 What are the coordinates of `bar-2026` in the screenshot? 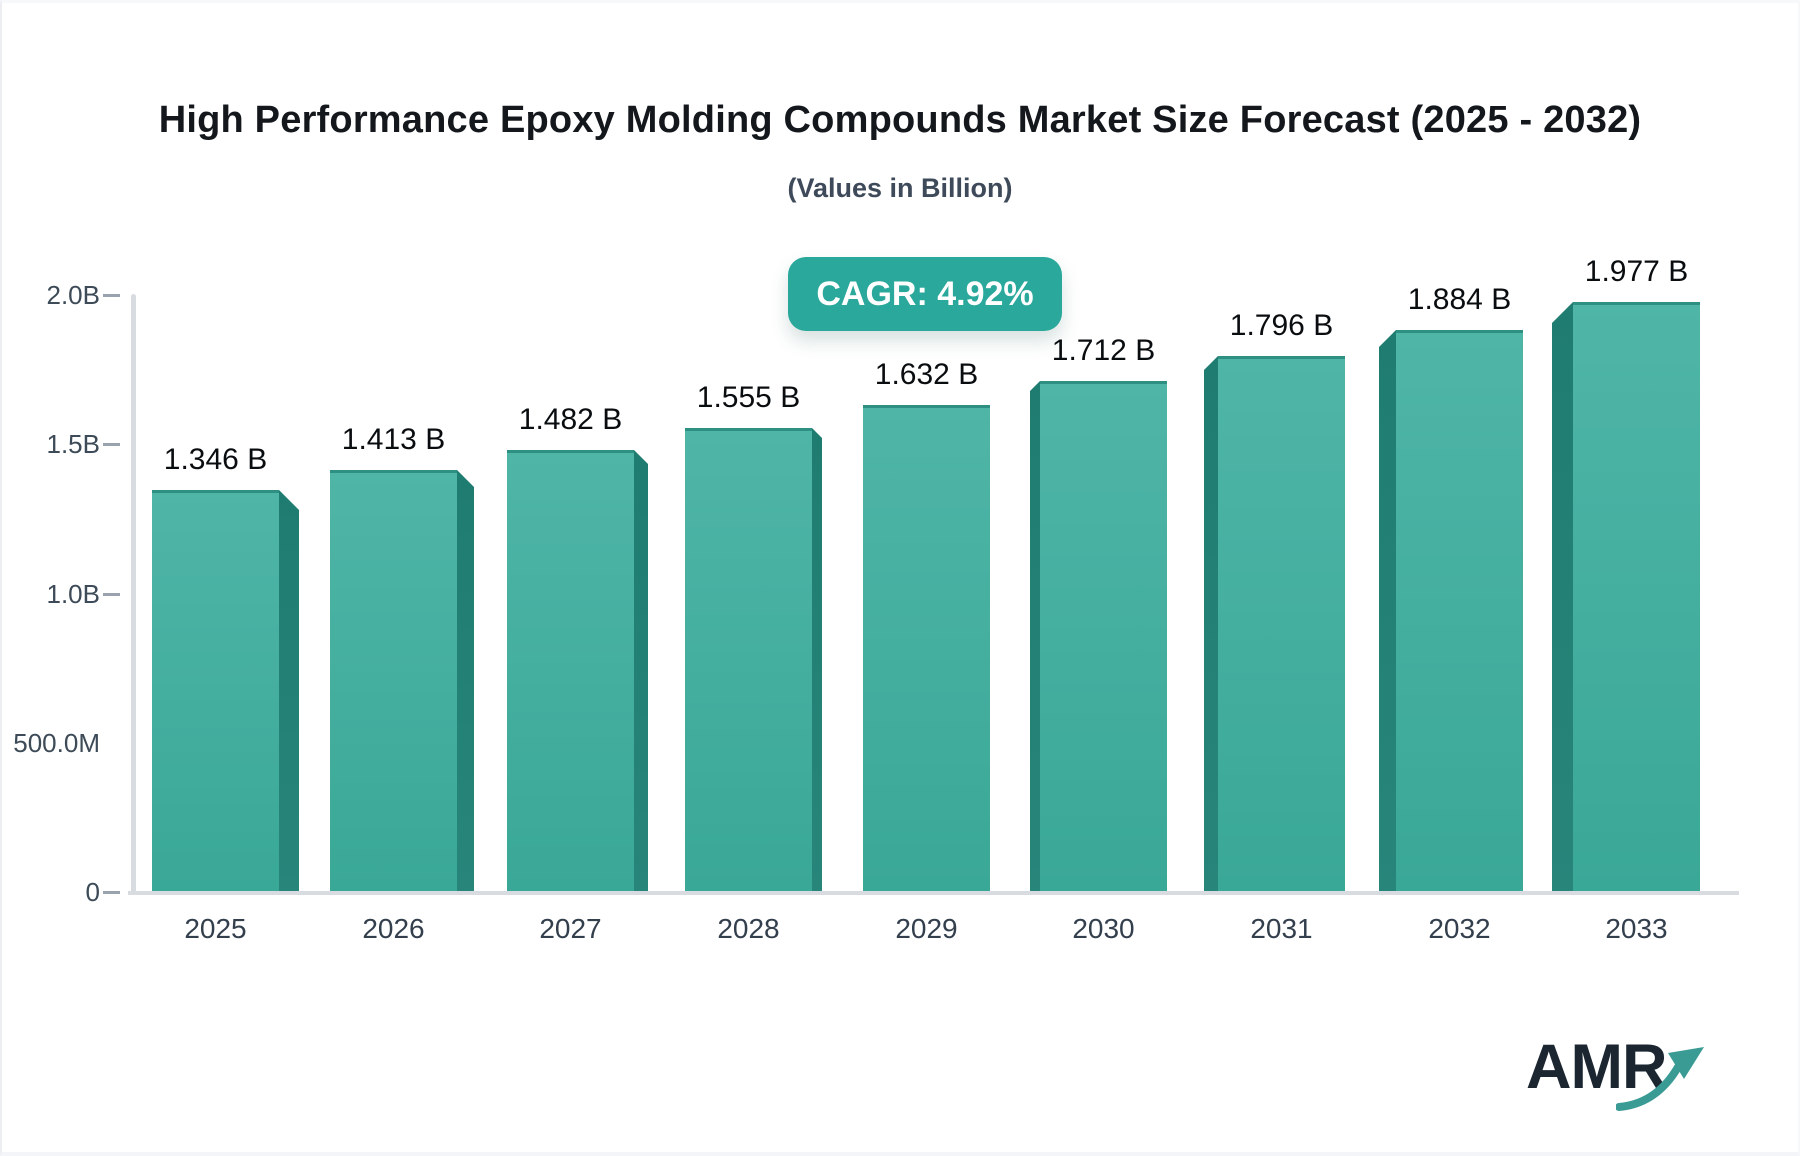 It's located at (393, 681).